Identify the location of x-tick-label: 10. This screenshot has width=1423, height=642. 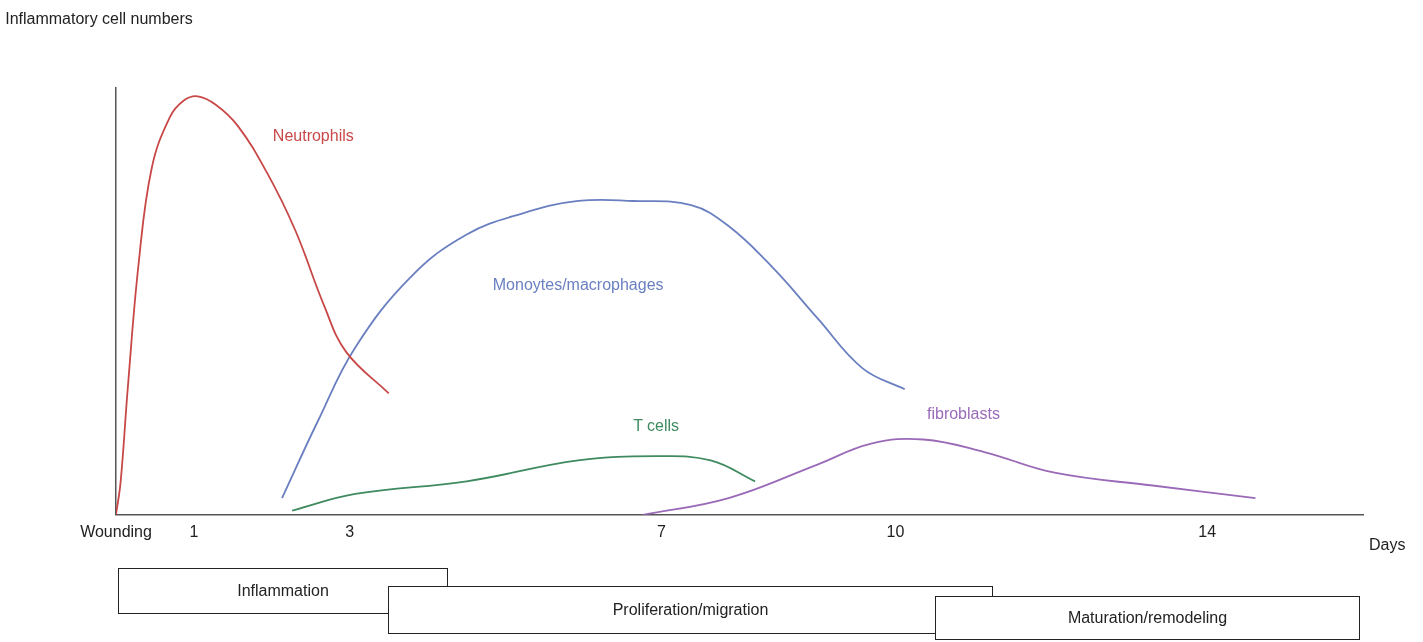
(895, 531).